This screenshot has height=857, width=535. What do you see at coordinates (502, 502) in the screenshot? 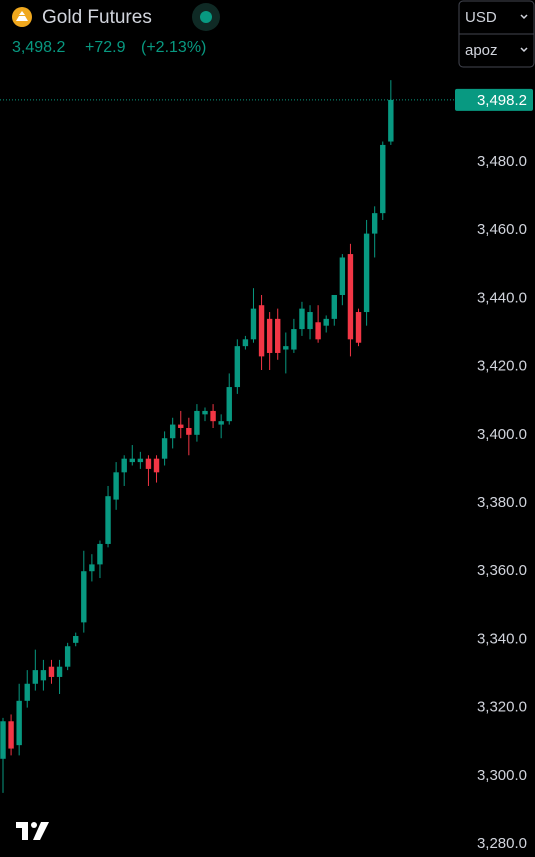
I see `y-tick-label: 3,380.0` at bounding box center [502, 502].